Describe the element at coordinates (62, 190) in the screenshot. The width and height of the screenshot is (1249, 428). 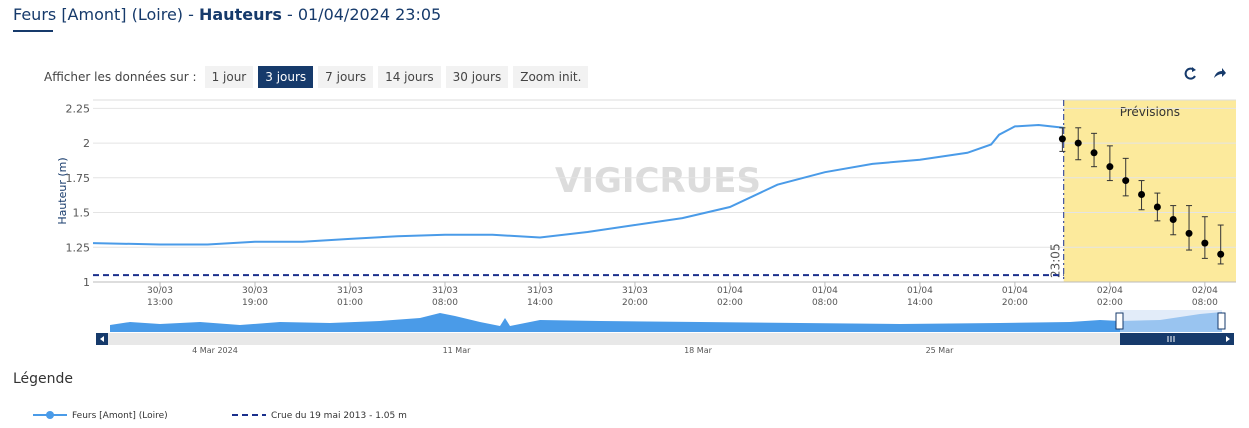
I see `y-axis-label: Hauteur (m)` at that location.